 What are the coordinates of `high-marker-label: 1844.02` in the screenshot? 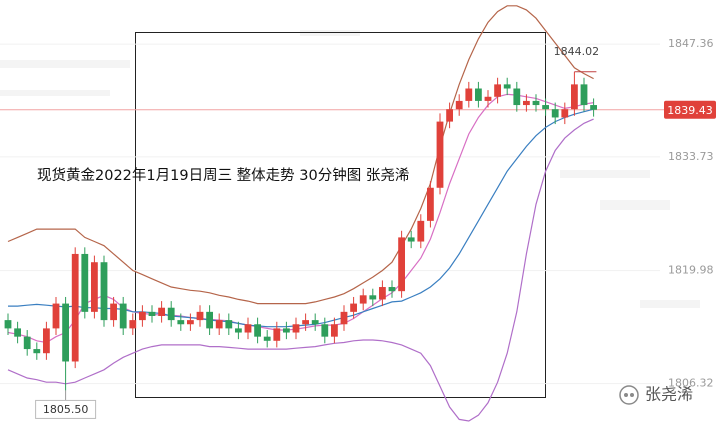 It's located at (577, 51).